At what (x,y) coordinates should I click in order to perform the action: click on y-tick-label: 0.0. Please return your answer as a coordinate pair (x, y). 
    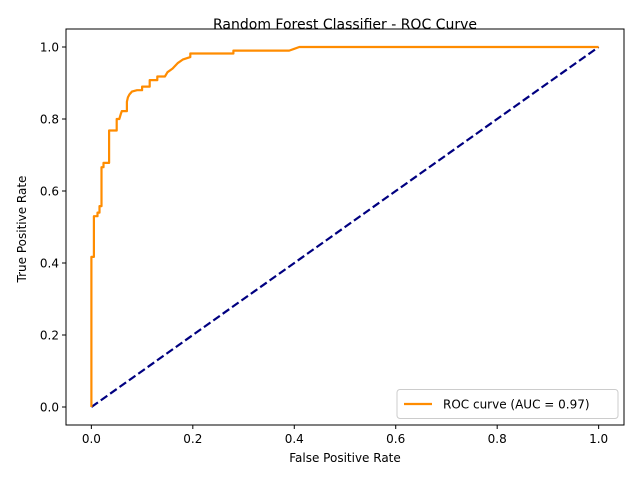
    Looking at the image, I should click on (49, 408).